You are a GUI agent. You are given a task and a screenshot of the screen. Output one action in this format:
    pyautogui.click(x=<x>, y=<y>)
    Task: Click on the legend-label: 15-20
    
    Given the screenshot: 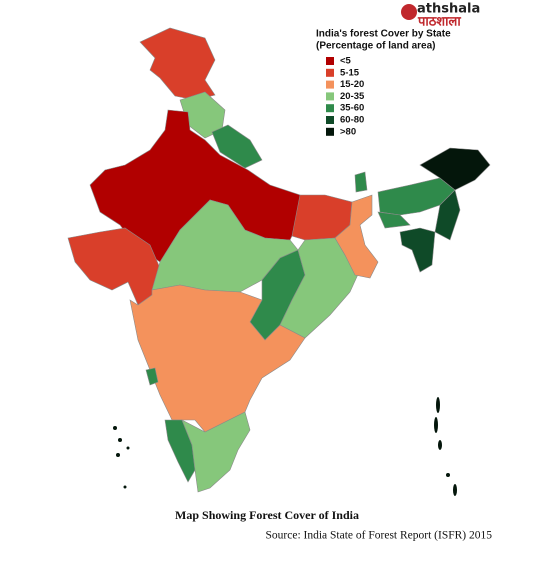 What is the action you would take?
    pyautogui.click(x=352, y=84)
    